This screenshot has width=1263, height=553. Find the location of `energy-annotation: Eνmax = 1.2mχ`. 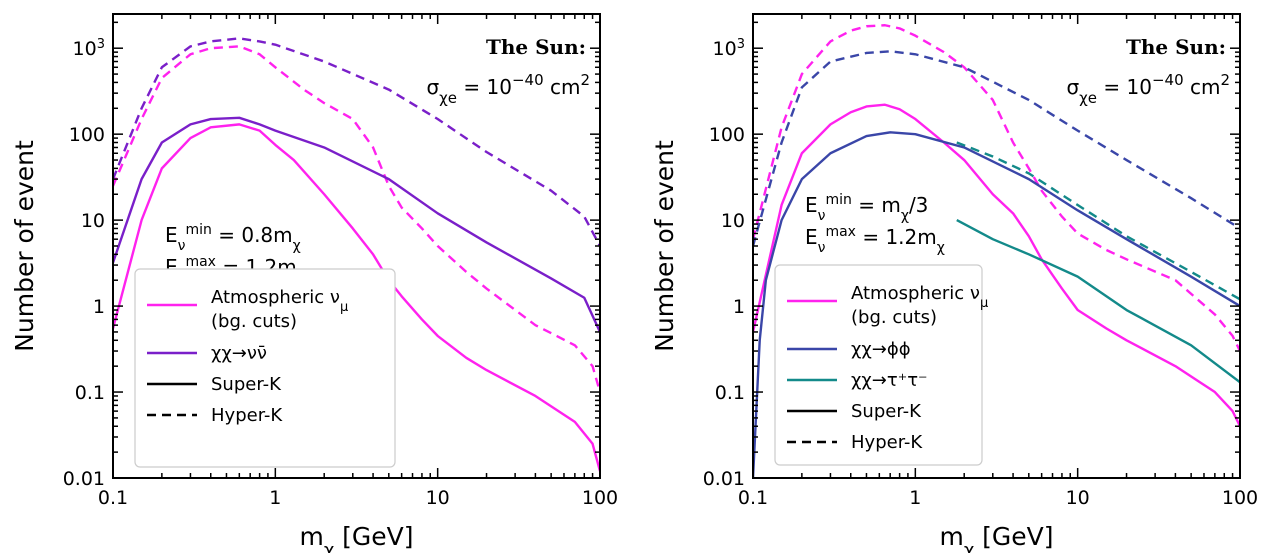

energy-annotation: Eνmax = 1.2mχ is located at coordinates (875, 240).